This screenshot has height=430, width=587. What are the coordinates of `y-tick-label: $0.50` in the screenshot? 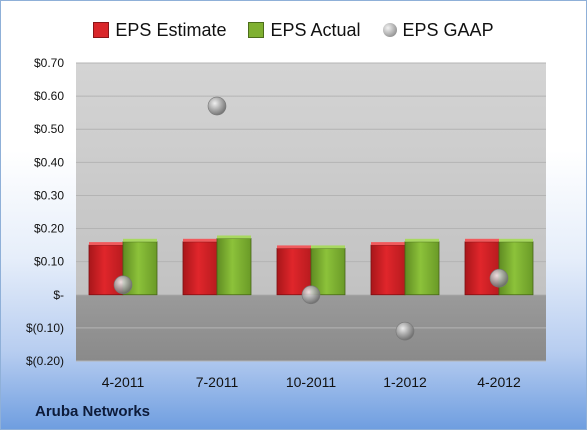 It's located at (49, 129).